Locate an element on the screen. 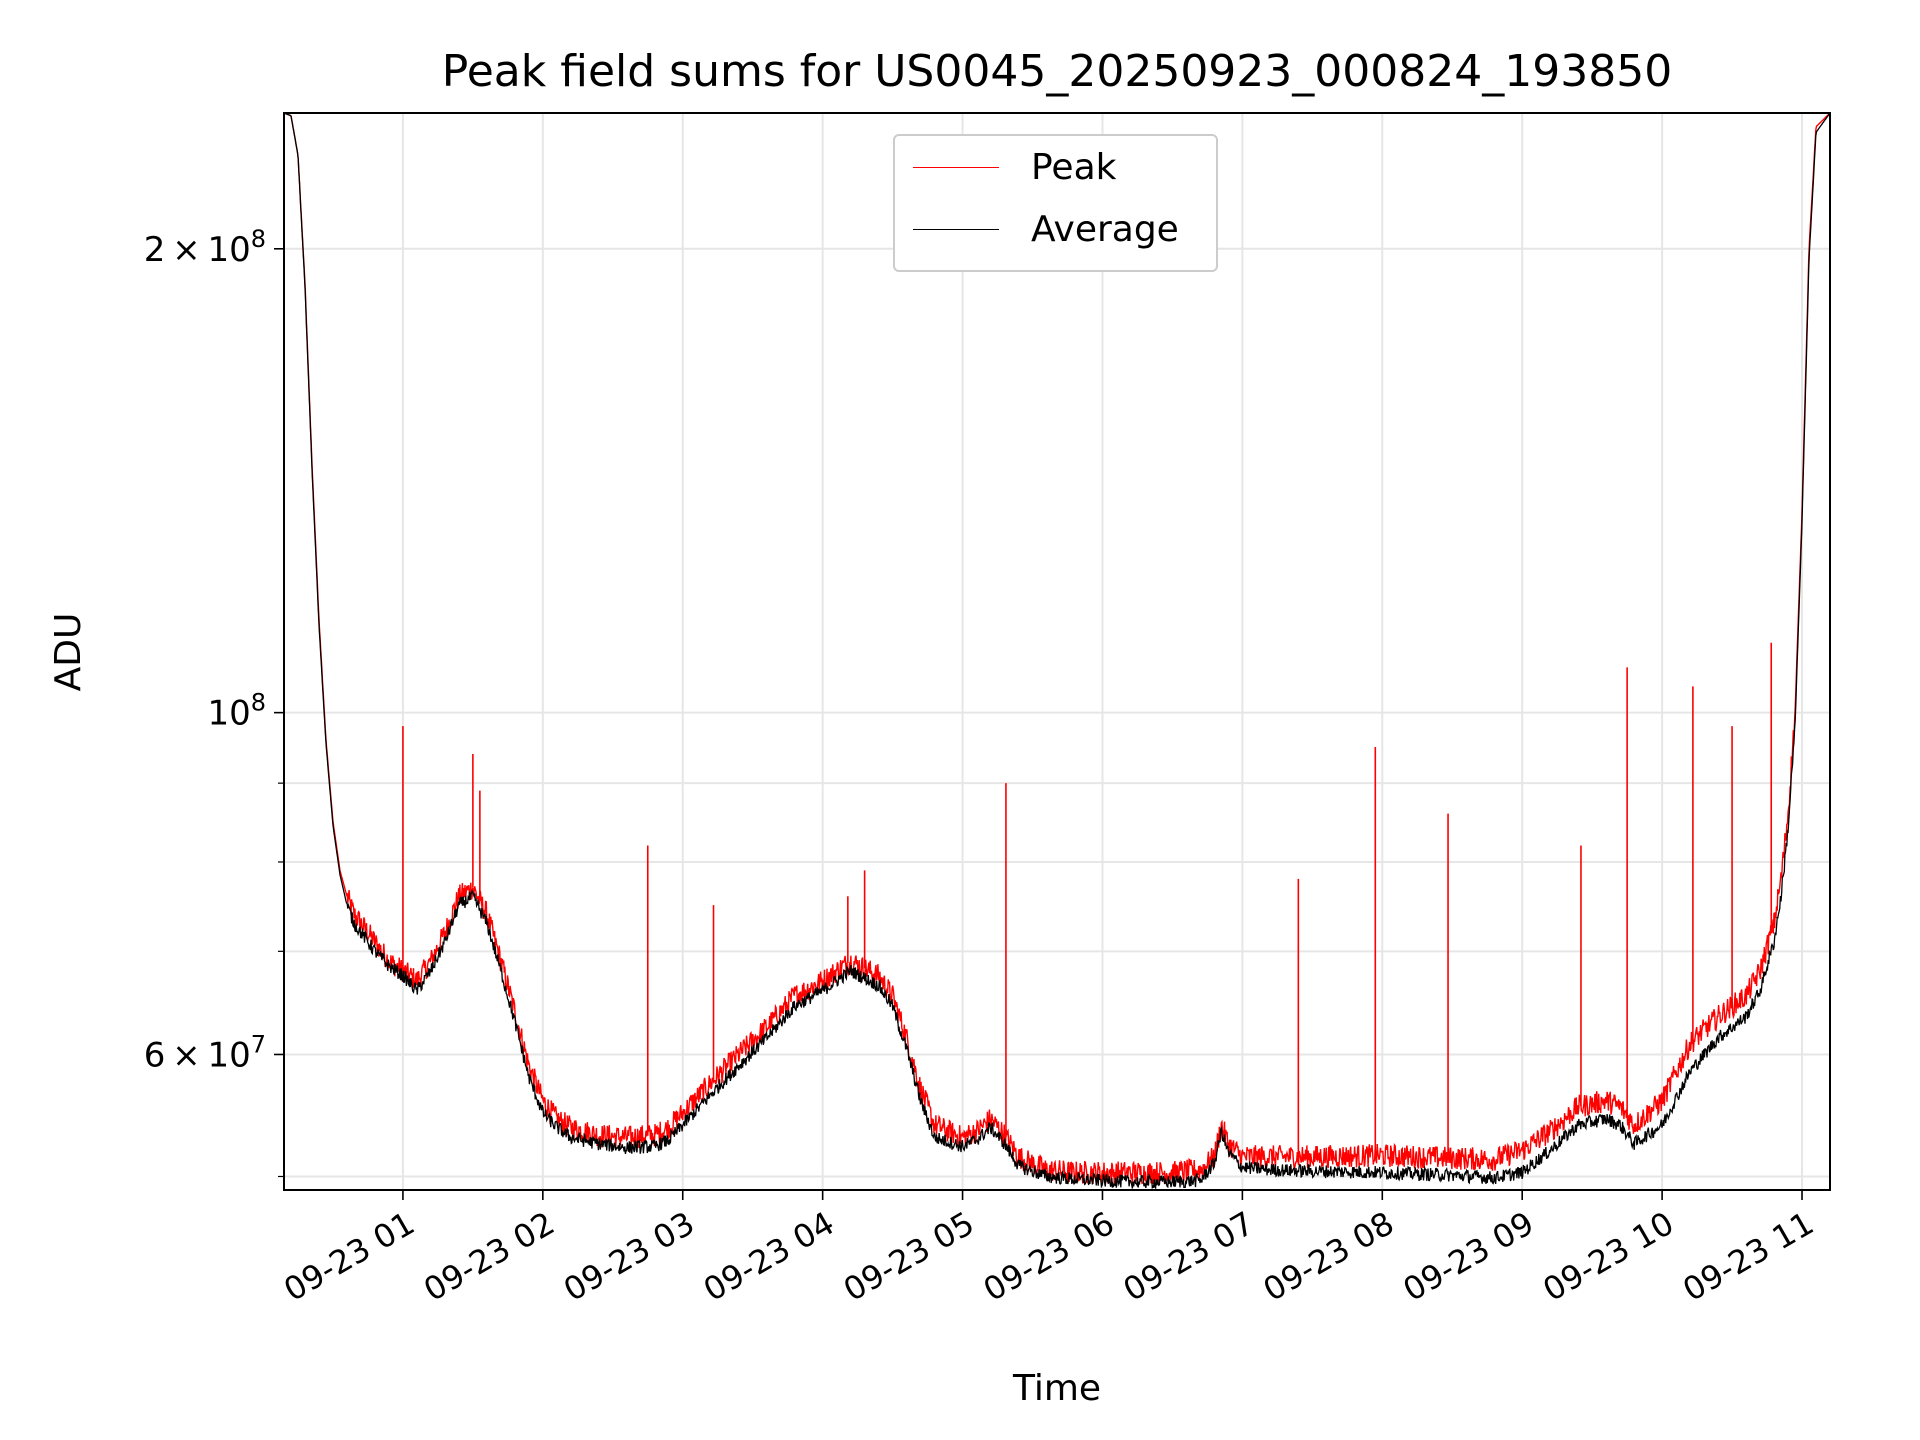  legend-item-peak: Peak is located at coordinates (1055, 168).